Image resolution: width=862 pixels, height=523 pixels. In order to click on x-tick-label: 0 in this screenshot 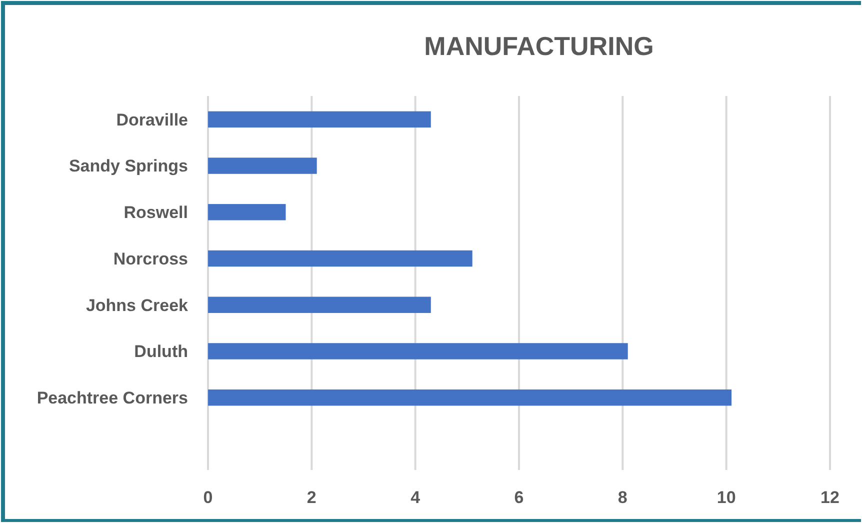, I will do `click(208, 497)`.